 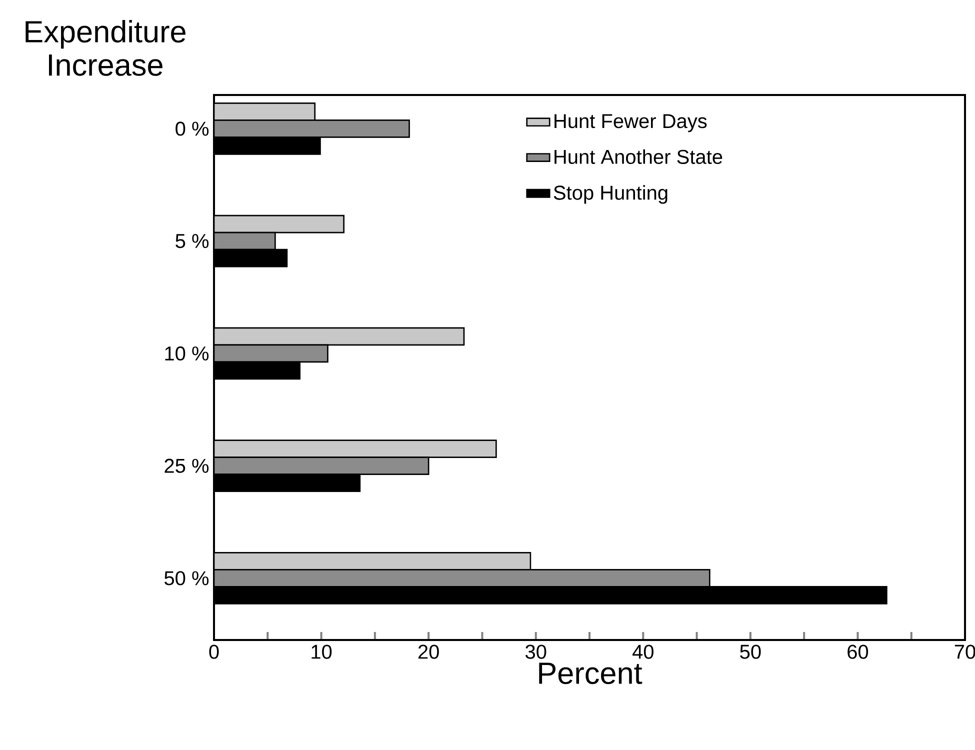 I want to click on legend-label: Hunt Another State, so click(x=638, y=156).